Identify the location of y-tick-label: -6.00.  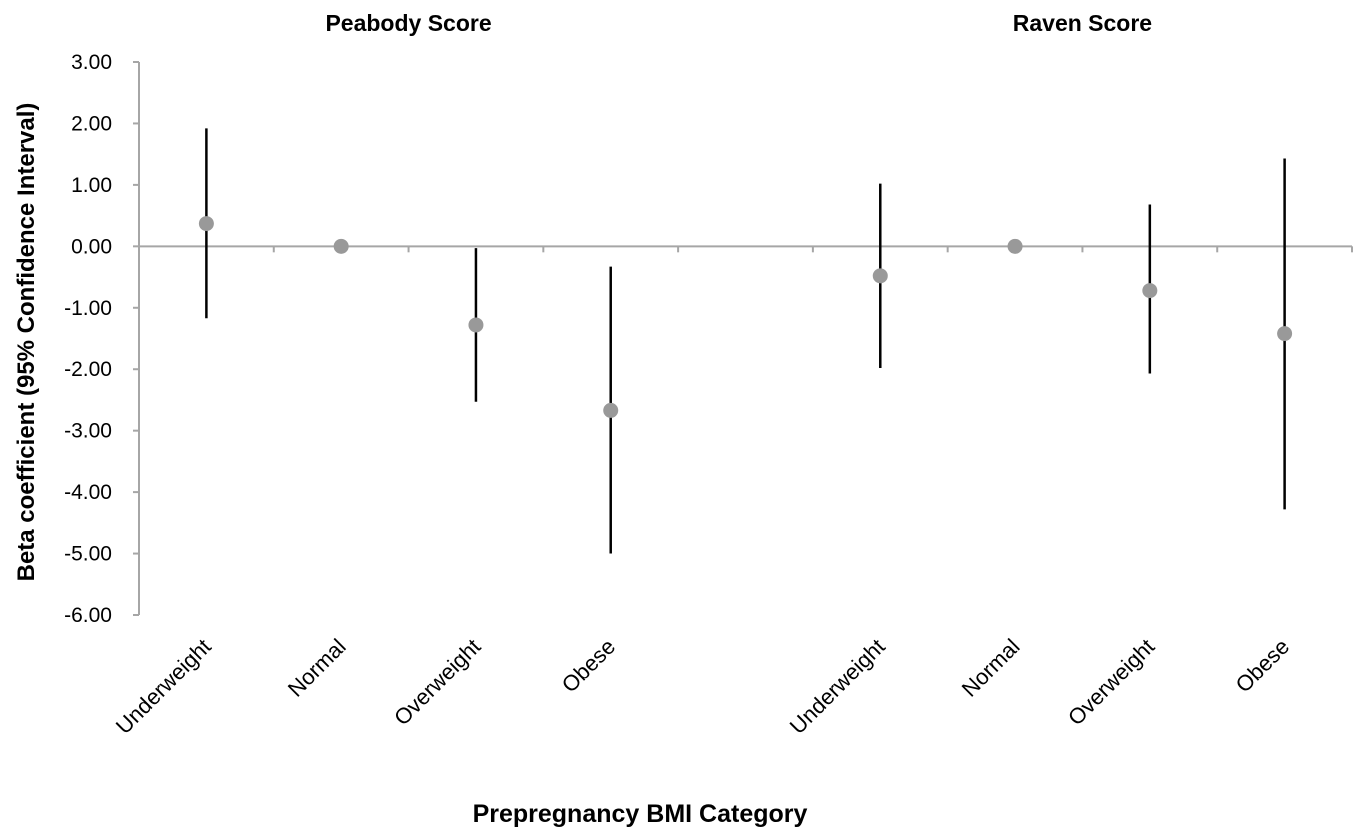
(88, 615).